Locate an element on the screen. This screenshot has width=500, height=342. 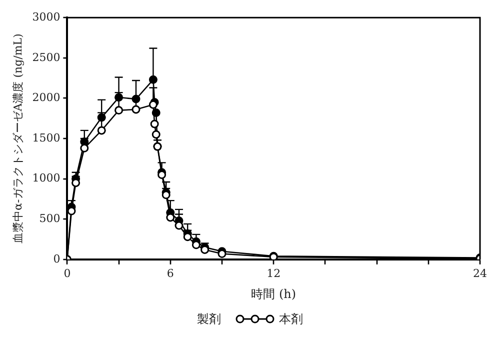
y-tick-label: 2500 is located at coordinates (46, 57).